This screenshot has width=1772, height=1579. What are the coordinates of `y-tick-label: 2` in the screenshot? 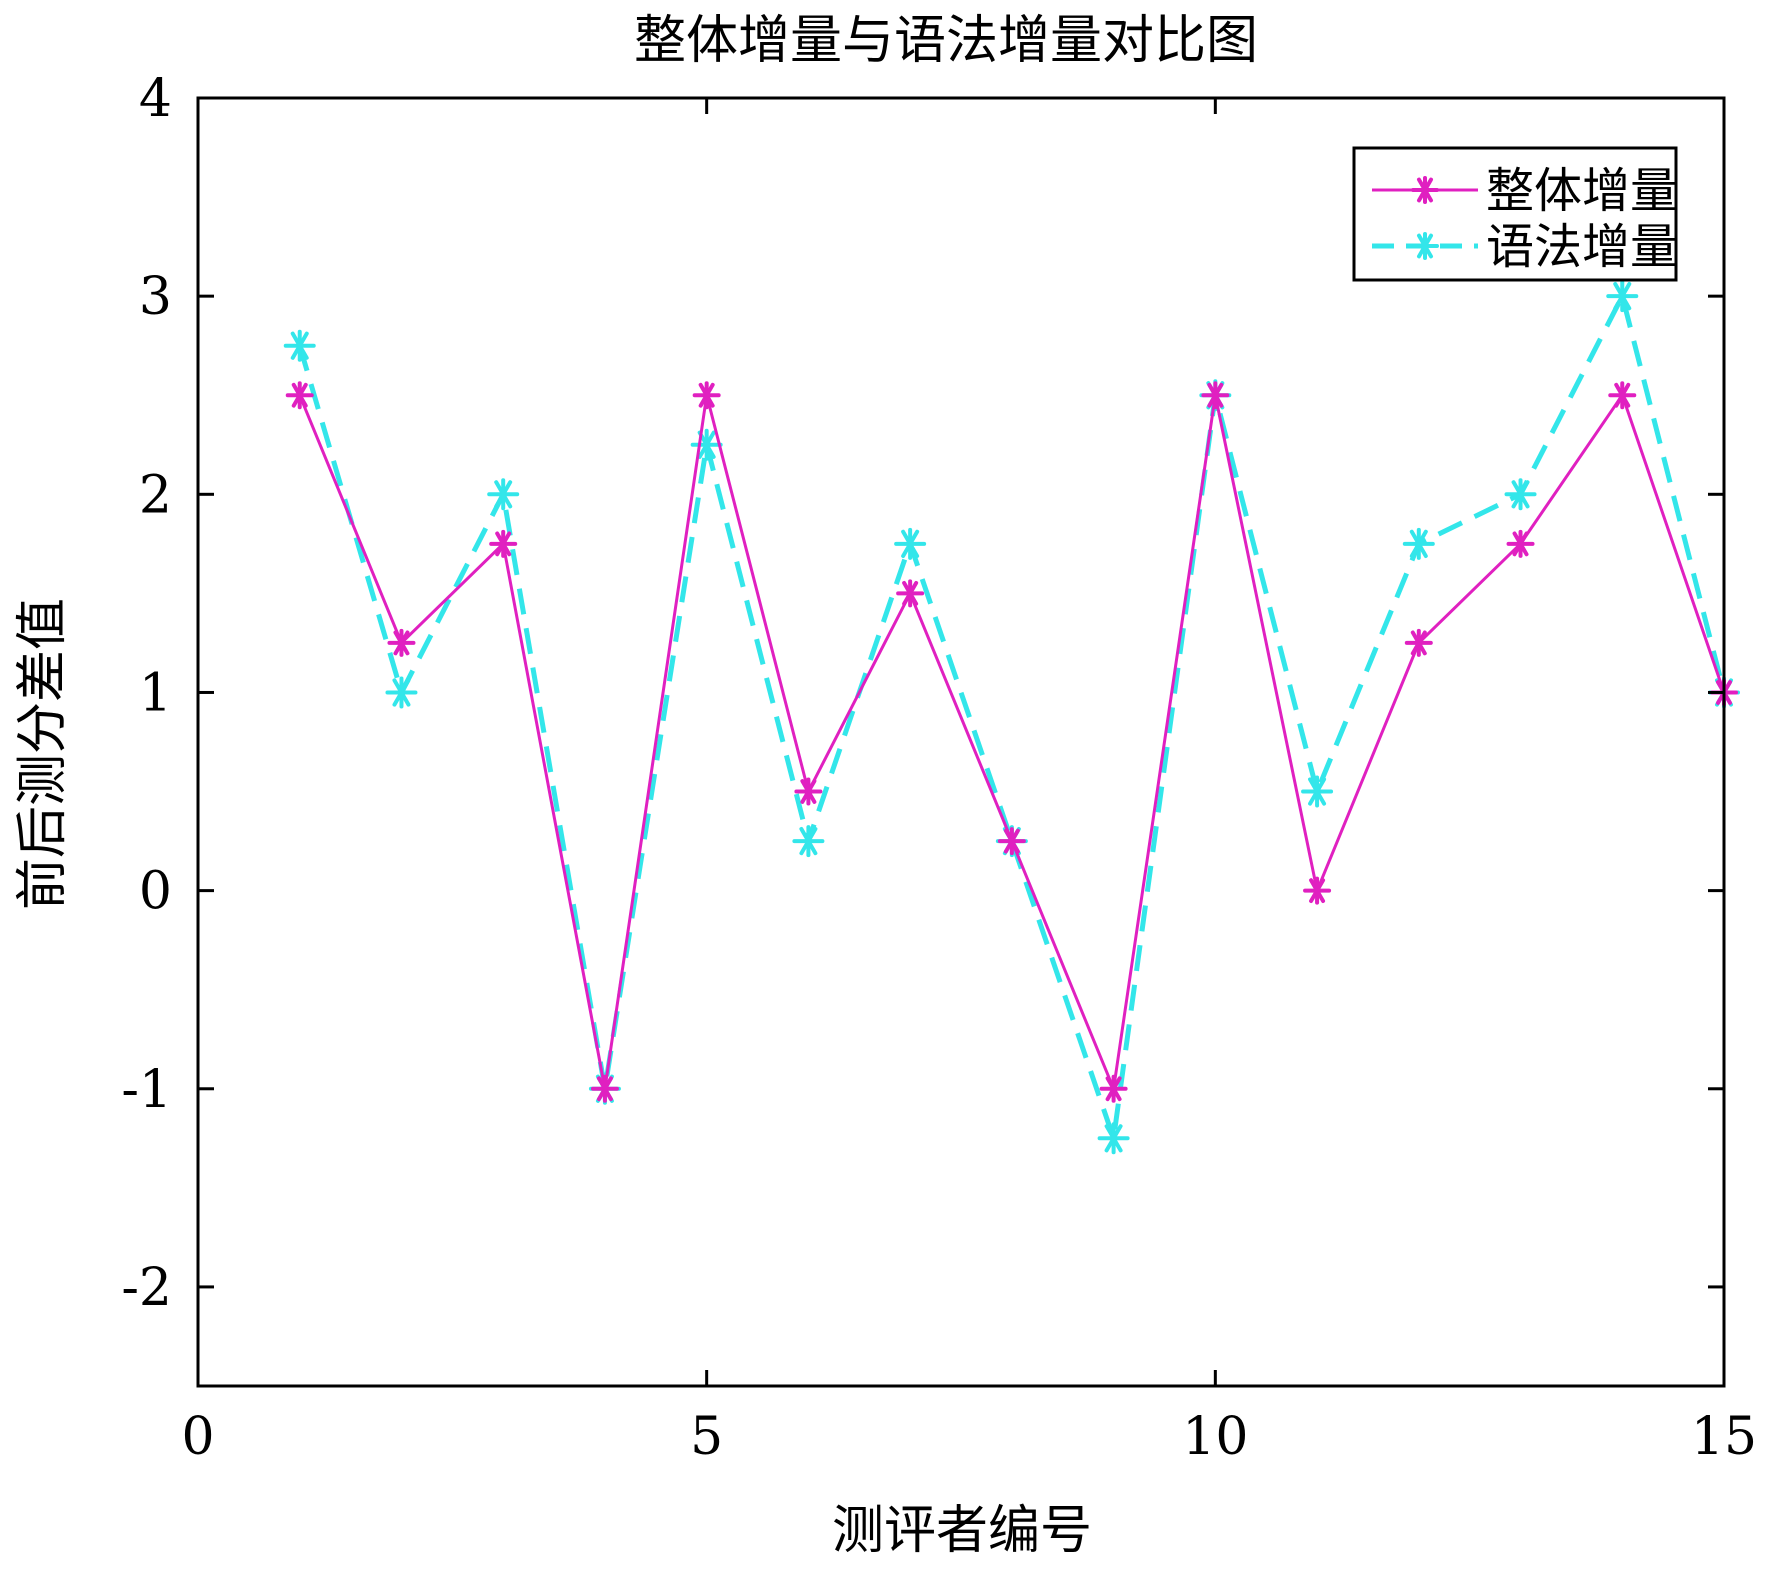 It's located at (155, 495).